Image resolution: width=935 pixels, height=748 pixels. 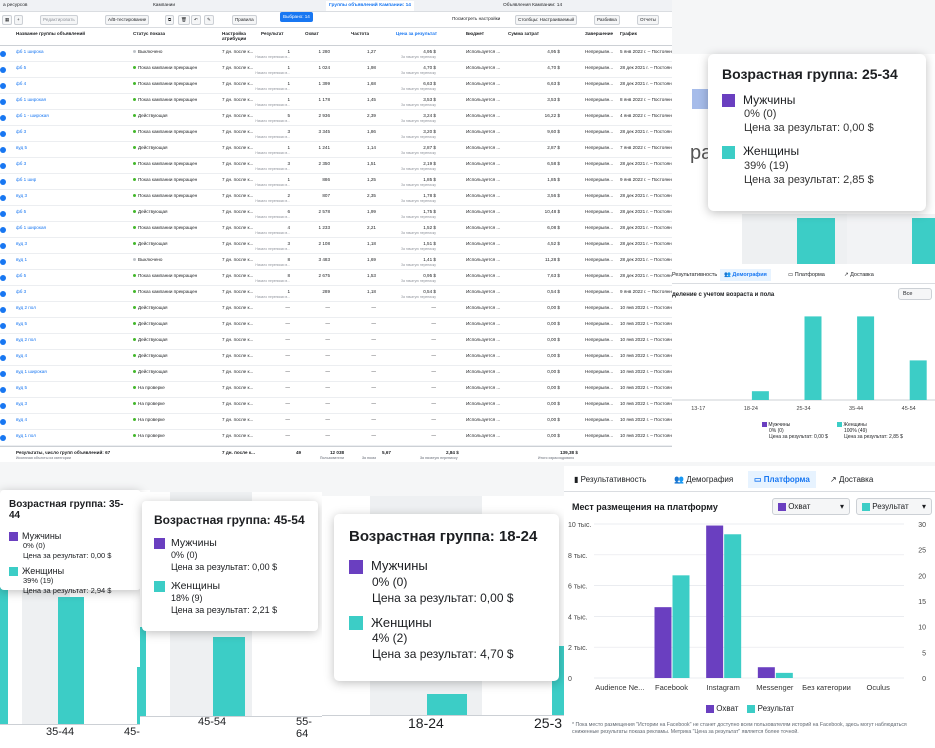 I want to click on edit-button: Редактировать, so click(x=59, y=20).